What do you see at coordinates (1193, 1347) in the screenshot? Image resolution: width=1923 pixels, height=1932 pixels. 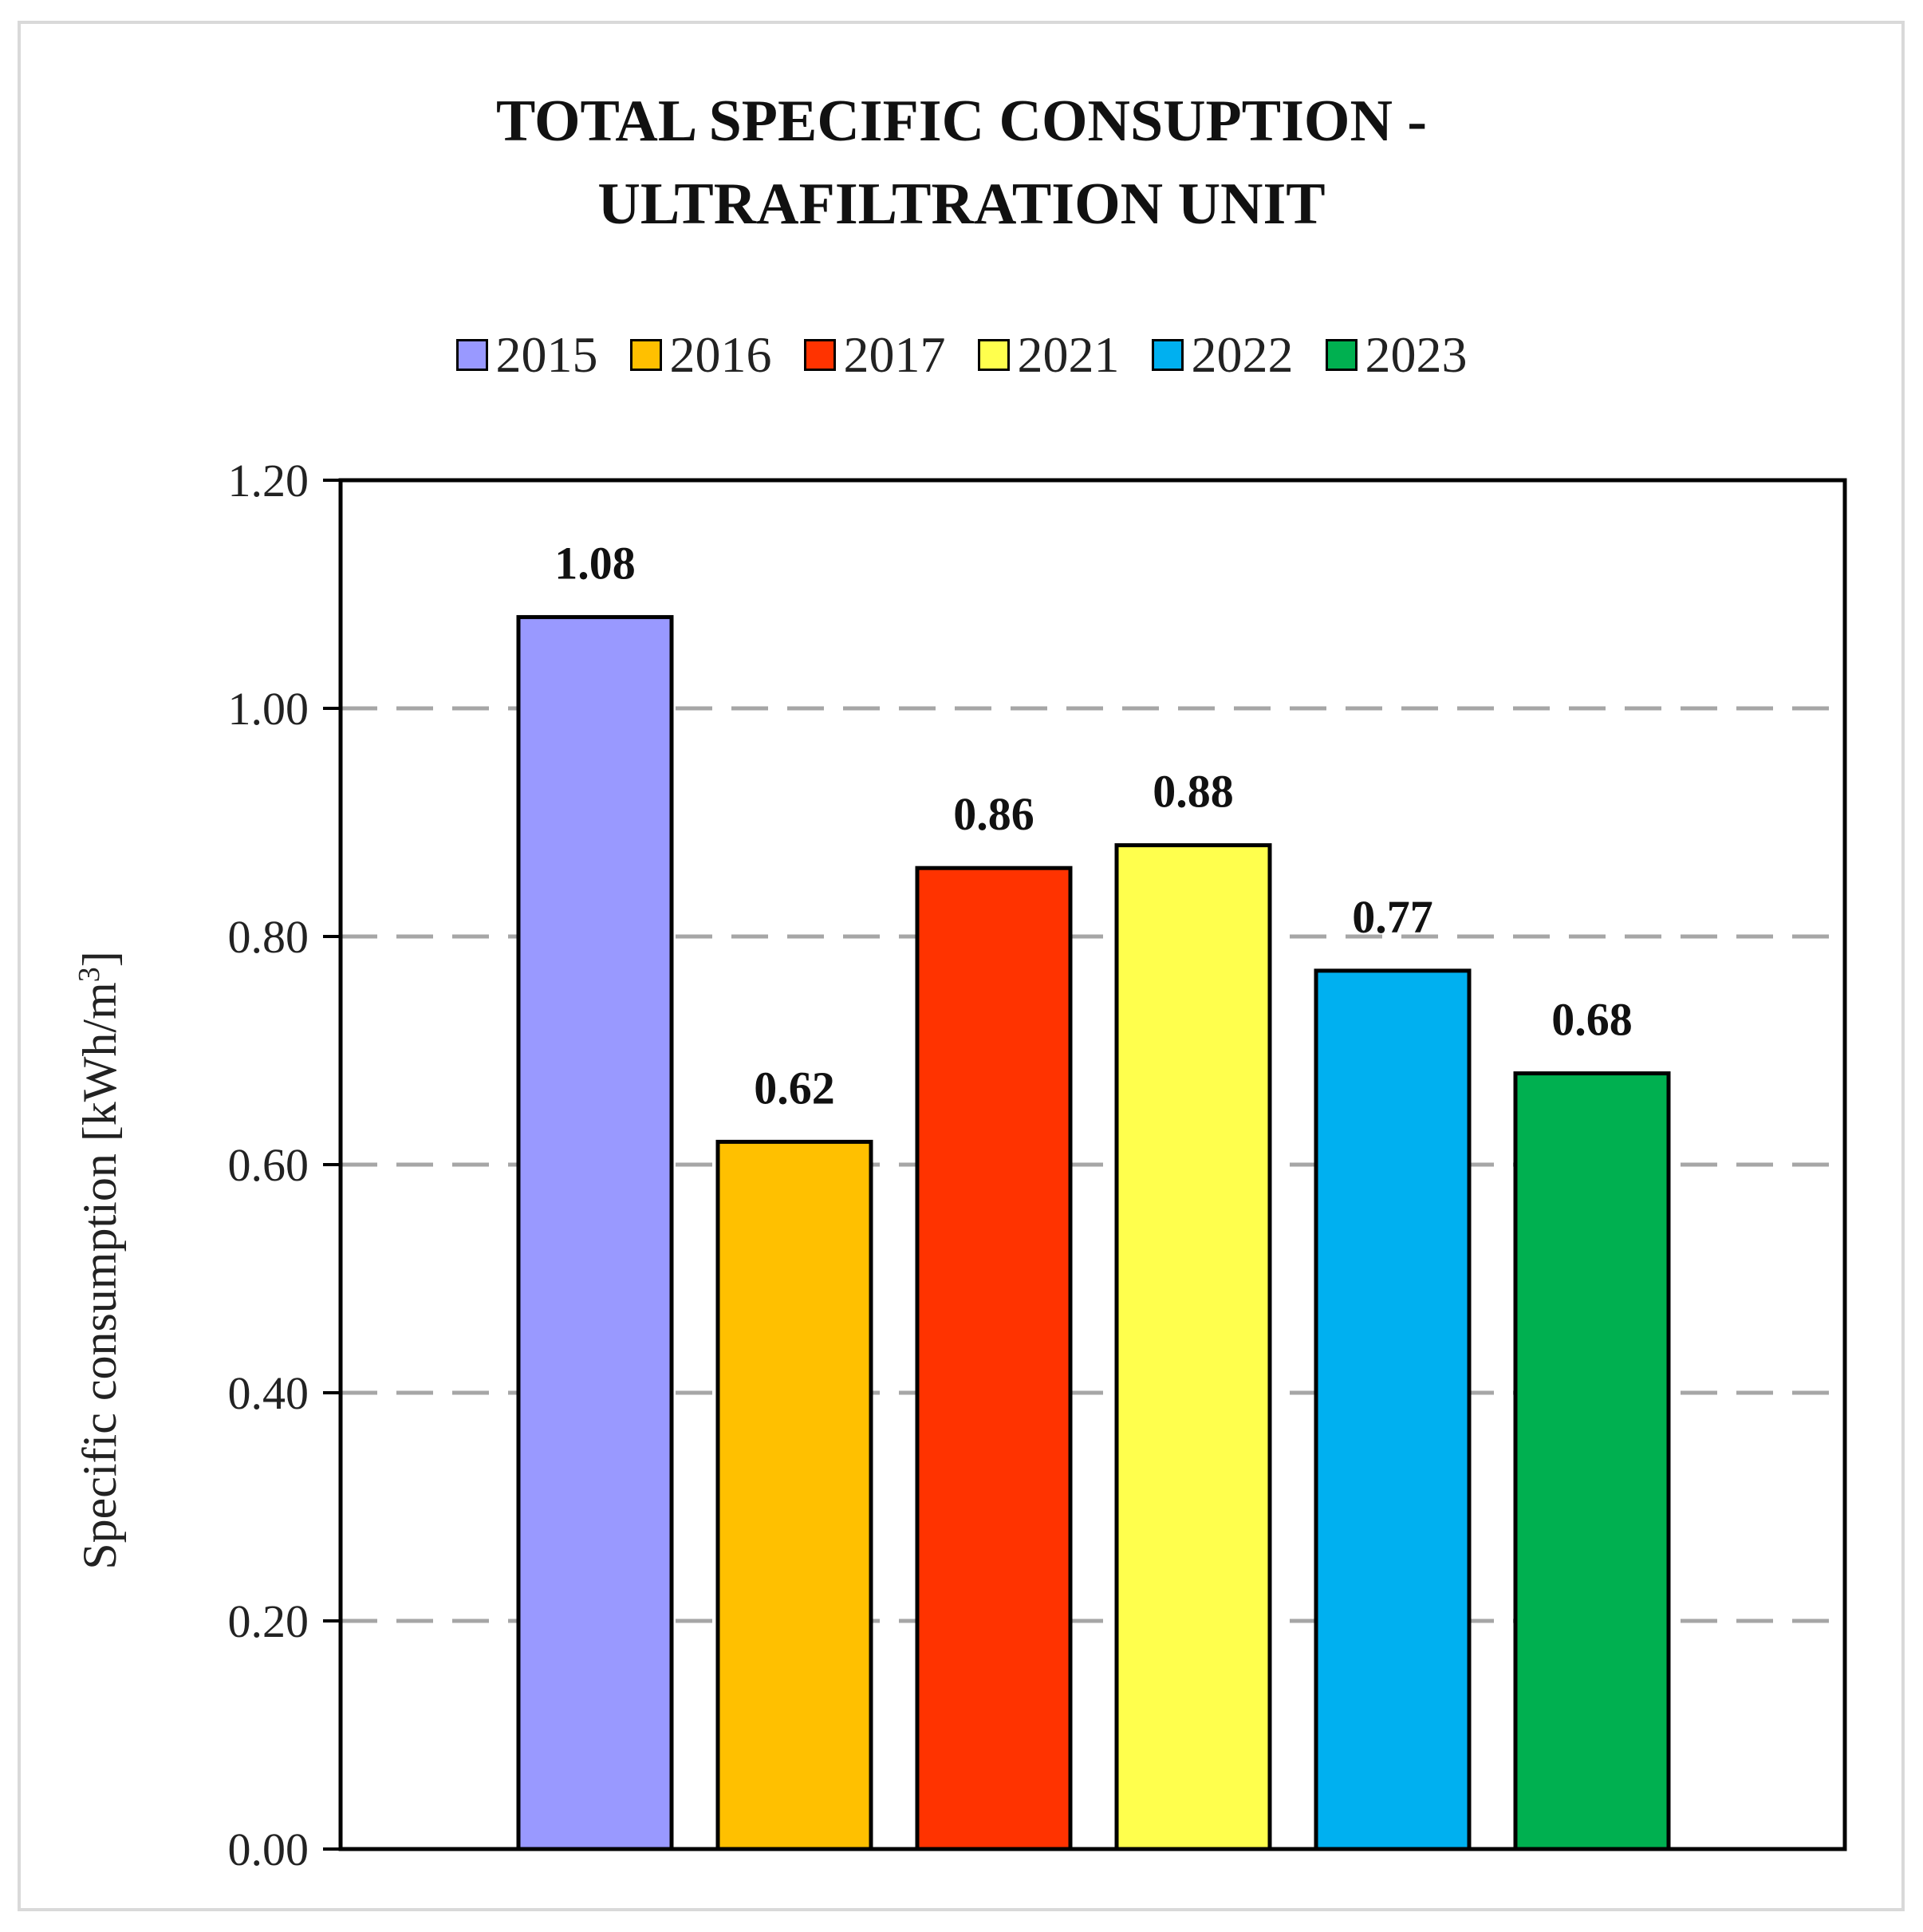 I see `bar-2021` at bounding box center [1193, 1347].